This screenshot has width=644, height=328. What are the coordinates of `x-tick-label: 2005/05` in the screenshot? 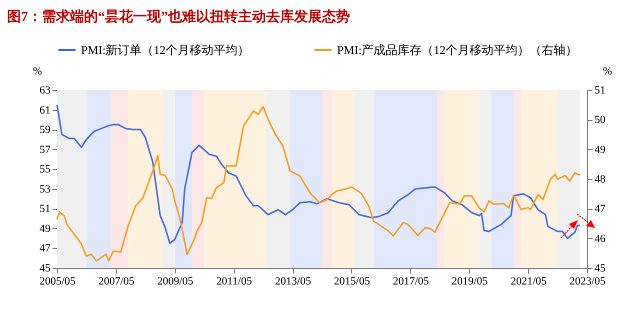 It's located at (57, 282).